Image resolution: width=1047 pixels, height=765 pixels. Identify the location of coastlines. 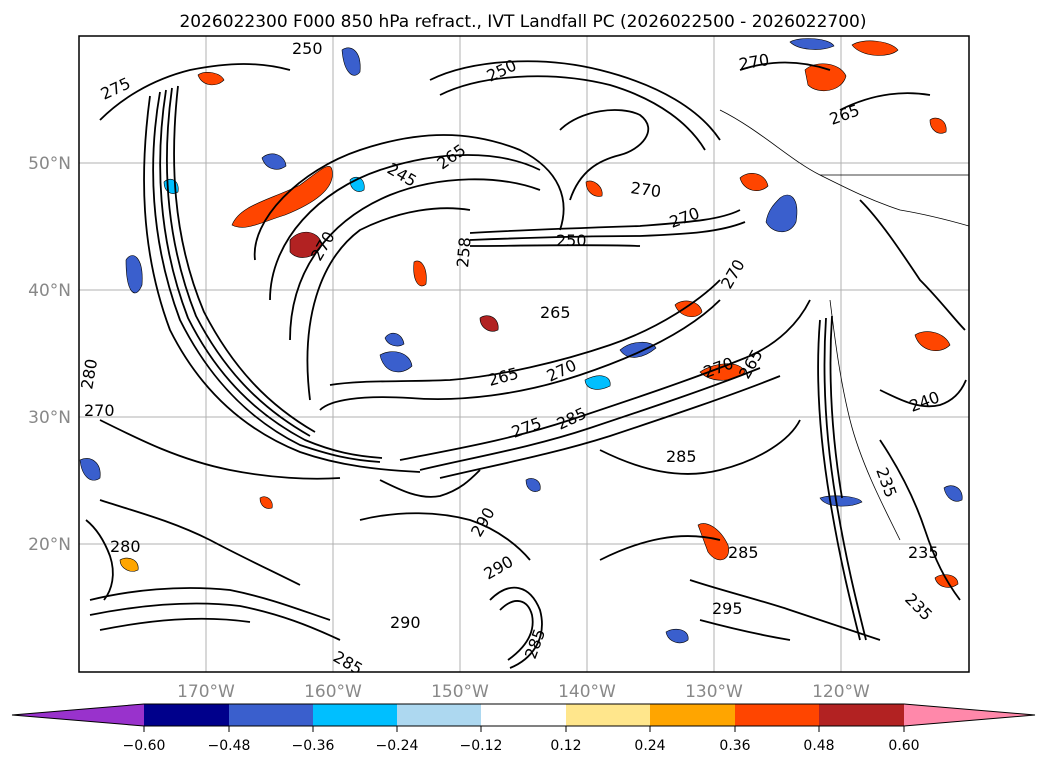
(844, 325).